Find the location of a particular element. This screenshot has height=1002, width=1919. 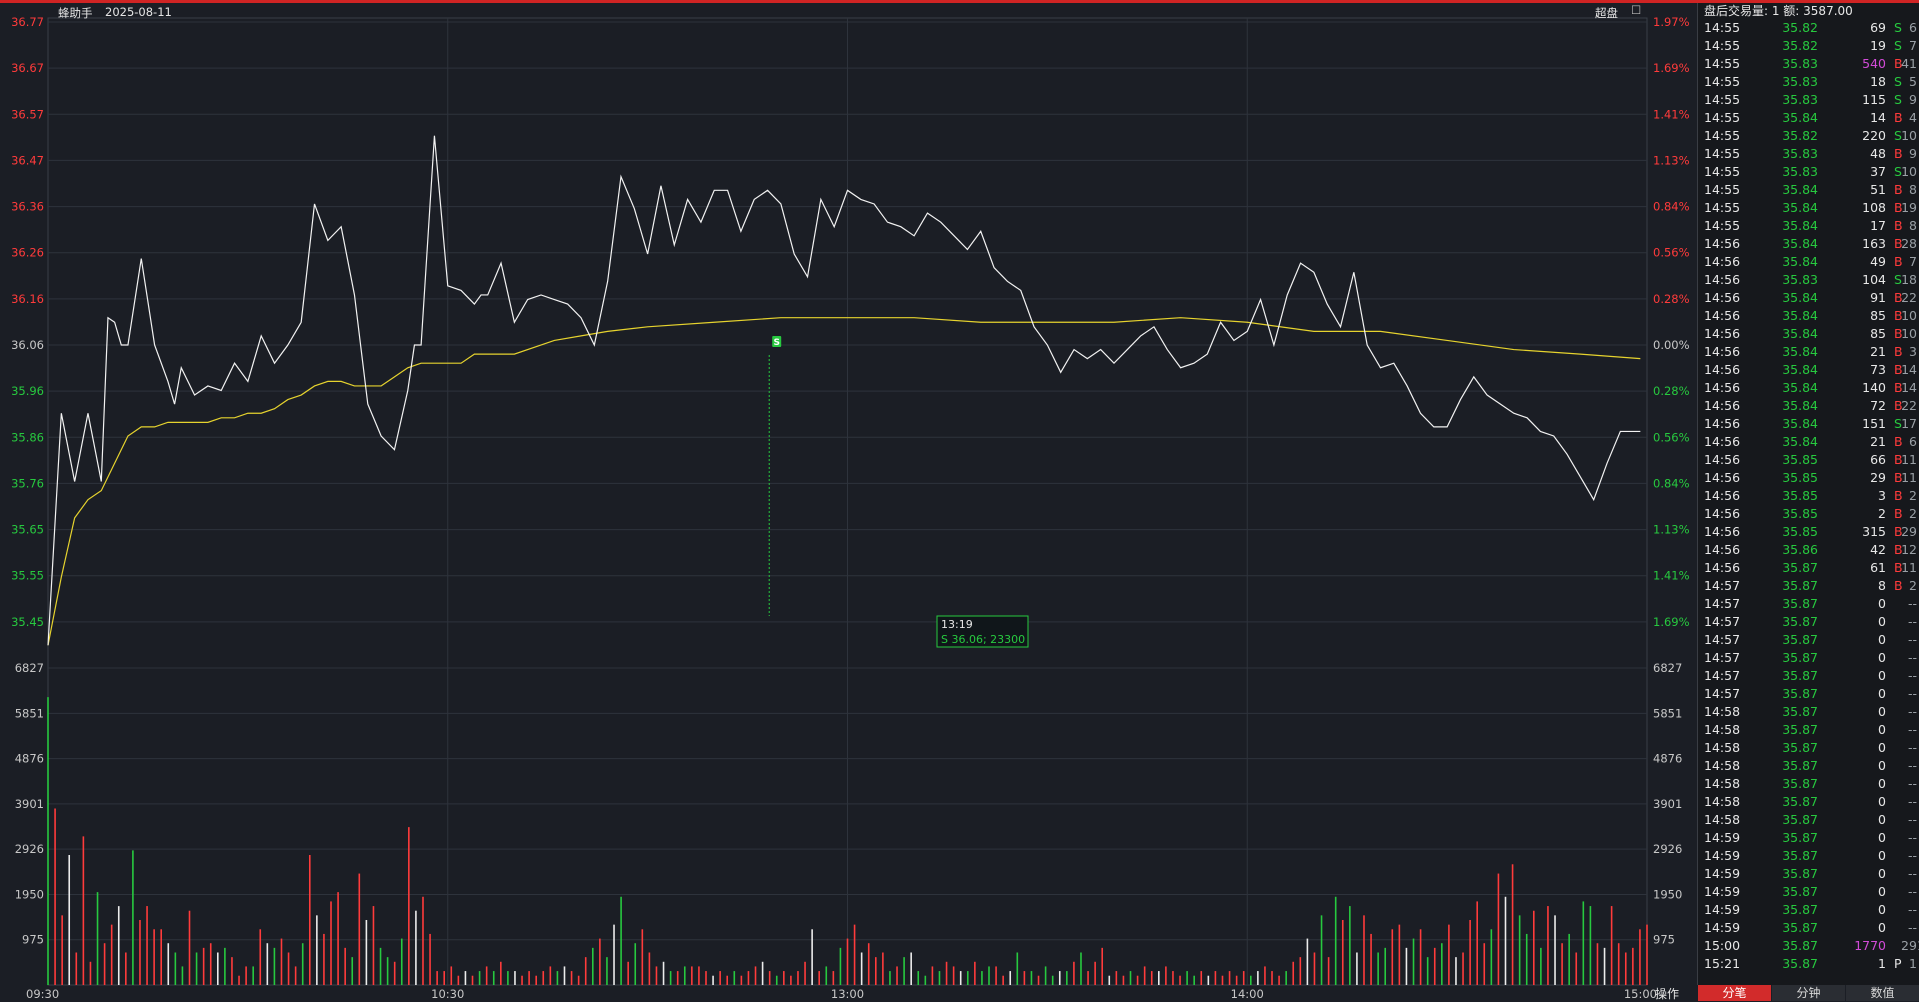

time-tick-label: 09:30 is located at coordinates (42, 994).